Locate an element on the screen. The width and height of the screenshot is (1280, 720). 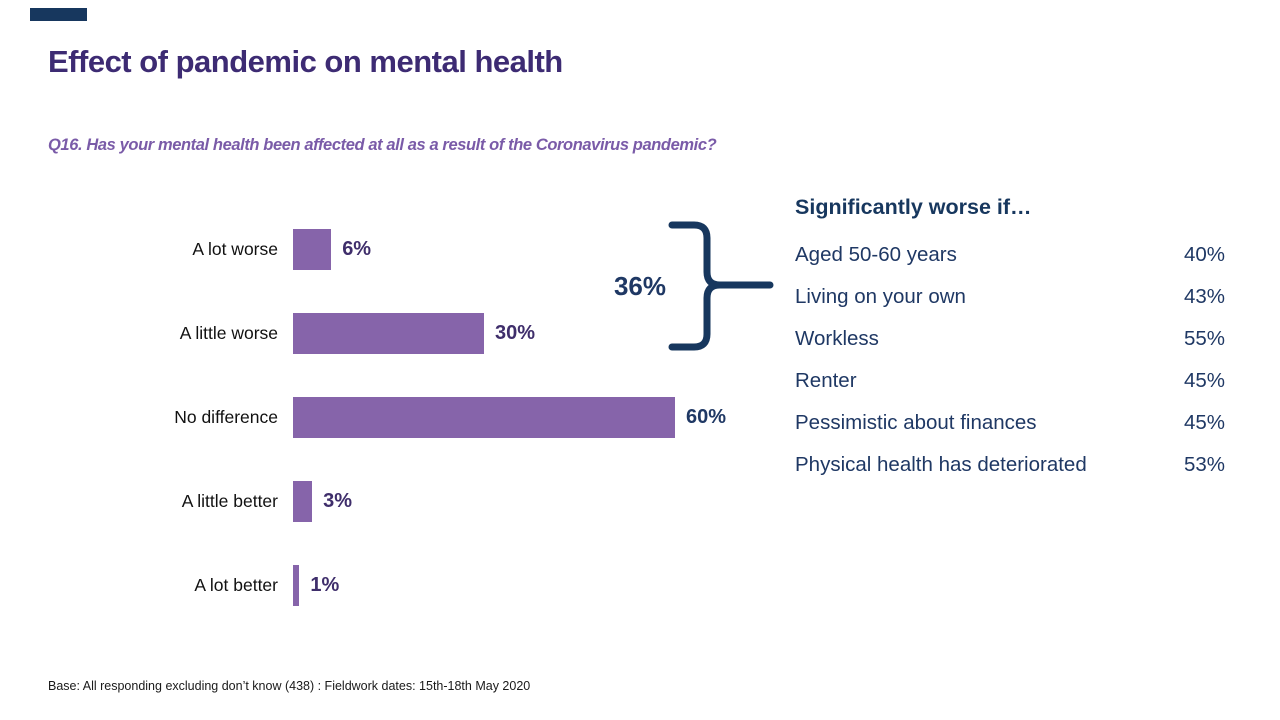
category-label: A lot worse is located at coordinates (235, 249).